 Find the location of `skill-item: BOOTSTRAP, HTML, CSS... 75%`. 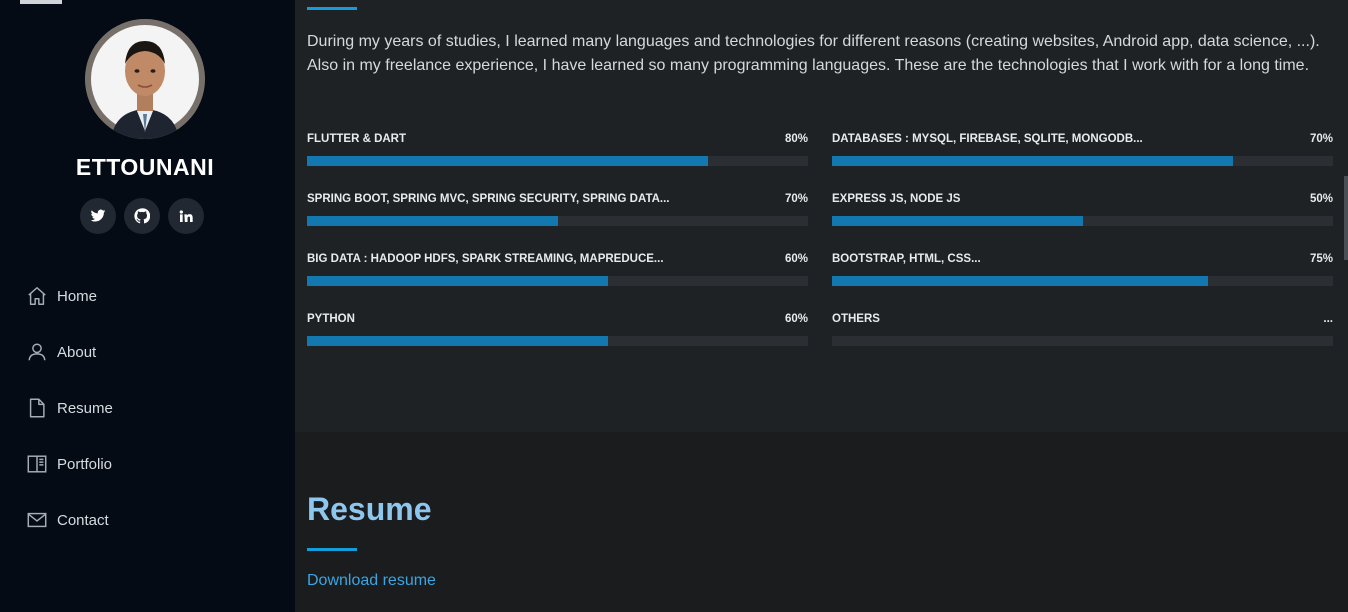

skill-item: BOOTSTRAP, HTML, CSS... 75% is located at coordinates (1082, 269).